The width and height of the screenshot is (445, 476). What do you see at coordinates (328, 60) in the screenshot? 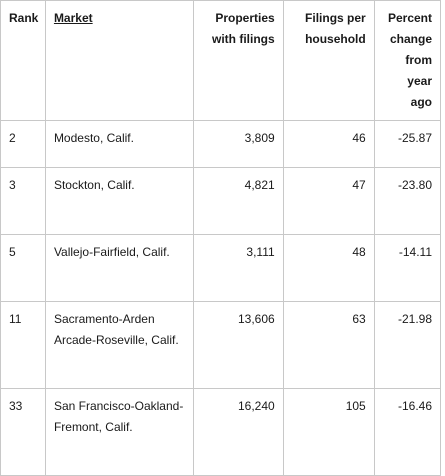
I see `header-filings-per-household: Filings per household` at bounding box center [328, 60].